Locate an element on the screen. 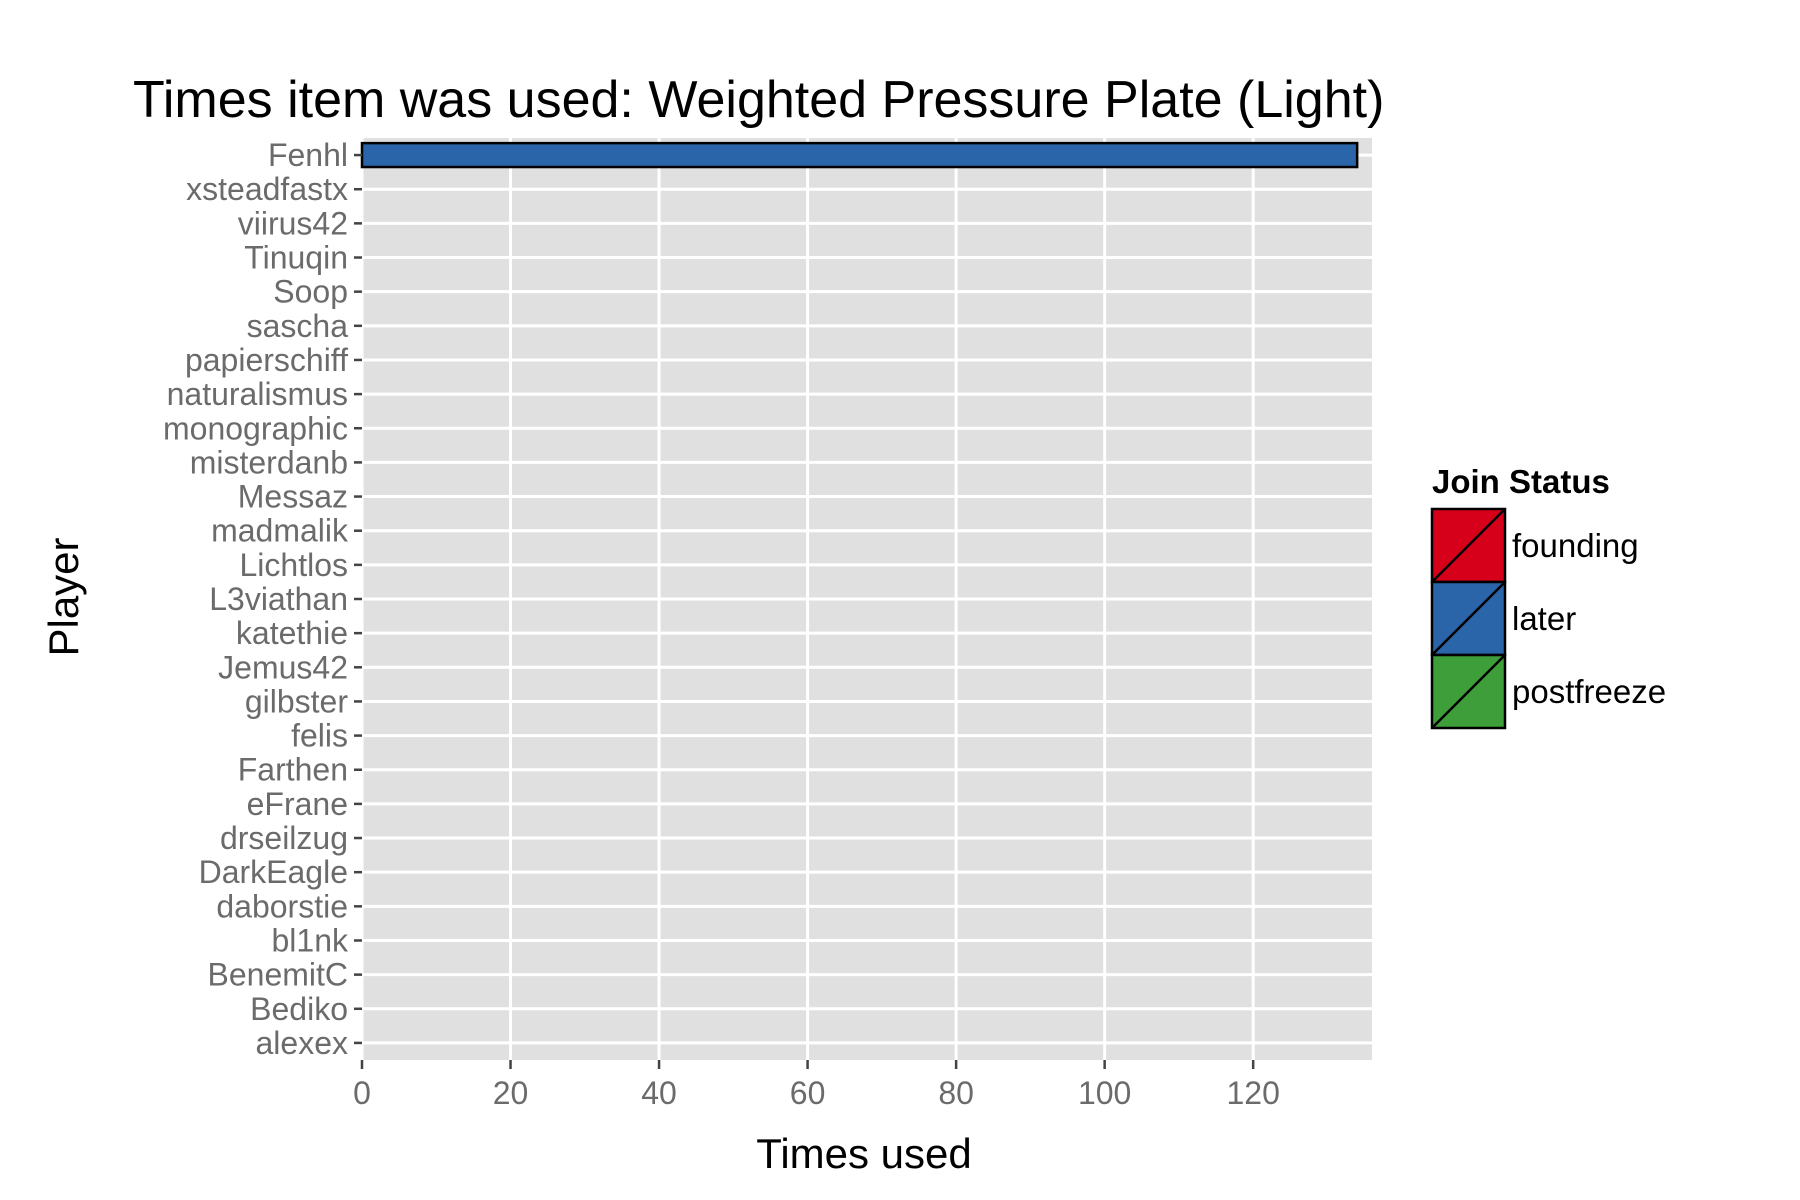  y-tick-label: monographic is located at coordinates (255, 428).